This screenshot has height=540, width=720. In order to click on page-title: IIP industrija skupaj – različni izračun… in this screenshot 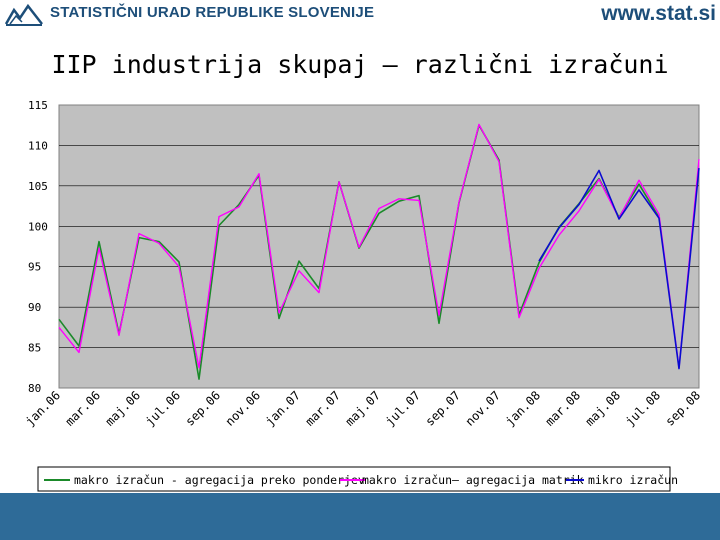, I will do `click(360, 64)`.